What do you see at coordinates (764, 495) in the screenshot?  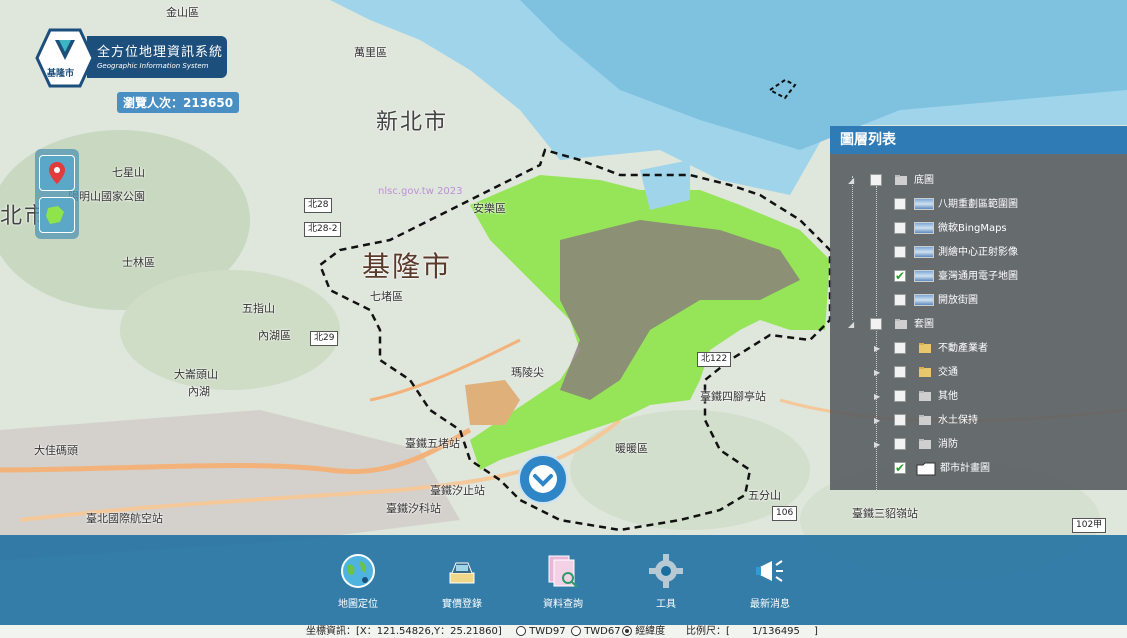 I see `map-label-wufenshan: 五分山` at bounding box center [764, 495].